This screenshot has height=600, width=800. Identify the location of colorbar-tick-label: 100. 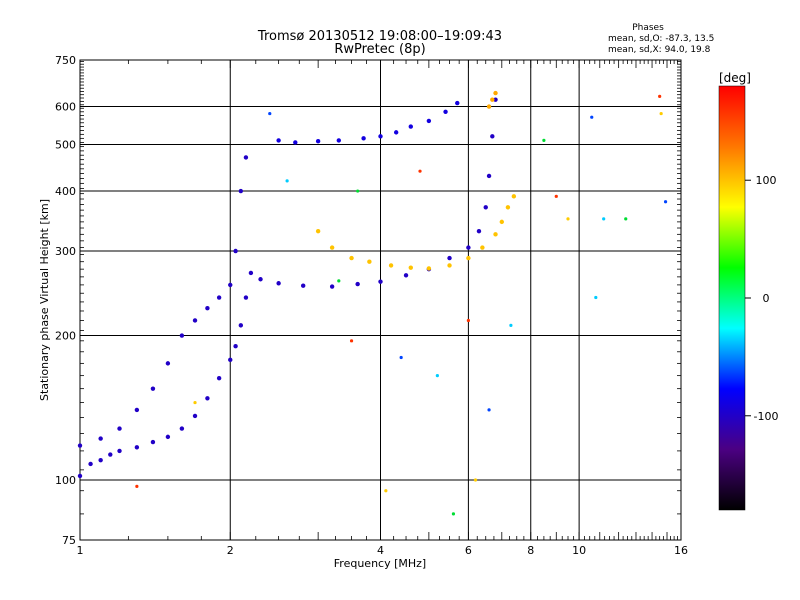
(766, 180).